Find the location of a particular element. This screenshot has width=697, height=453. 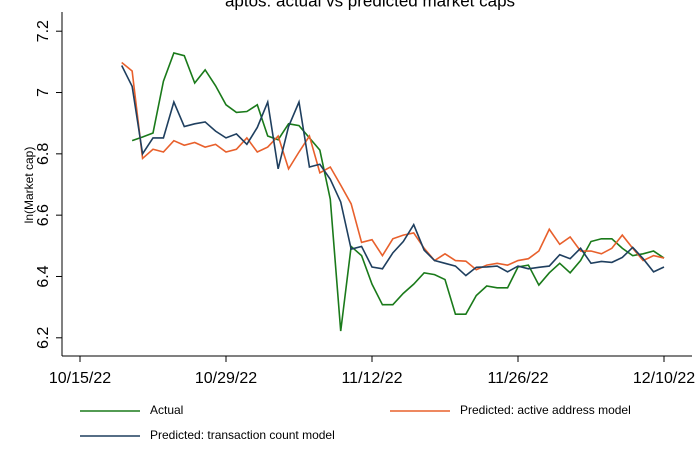

legend-label: Actual is located at coordinates (166, 410).